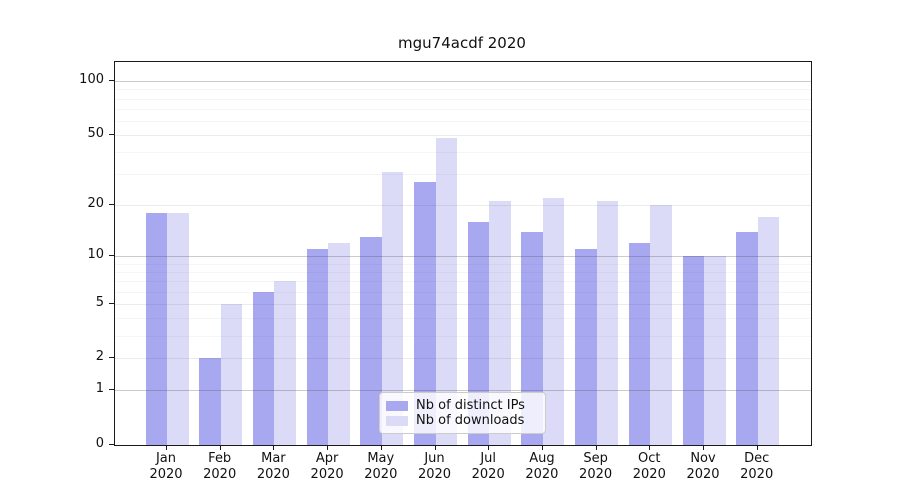 The height and width of the screenshot is (500, 900). What do you see at coordinates (99, 357) in the screenshot?
I see `y-axis-tick-label: 2` at bounding box center [99, 357].